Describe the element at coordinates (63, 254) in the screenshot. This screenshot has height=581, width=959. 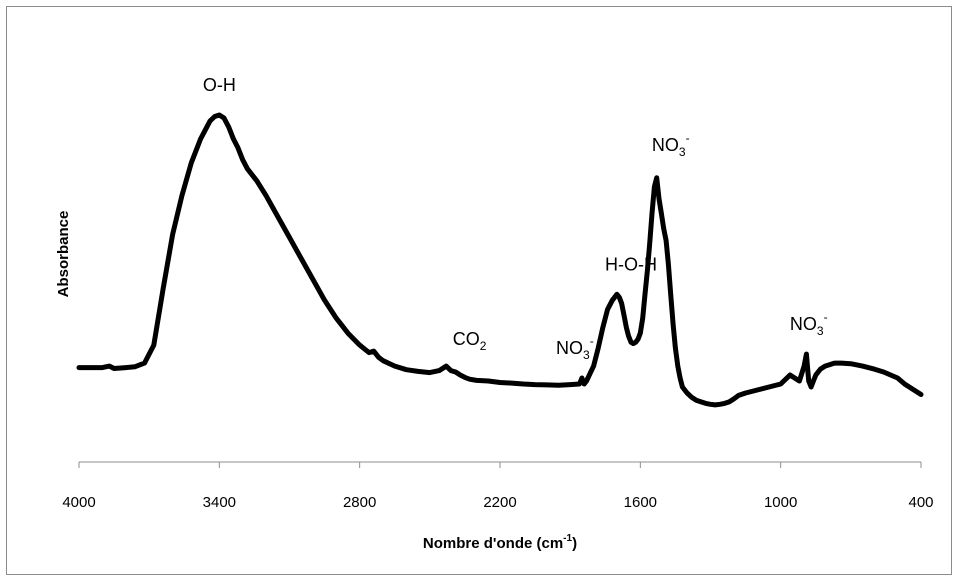
I see `y-axis-title: Absorbance` at that location.